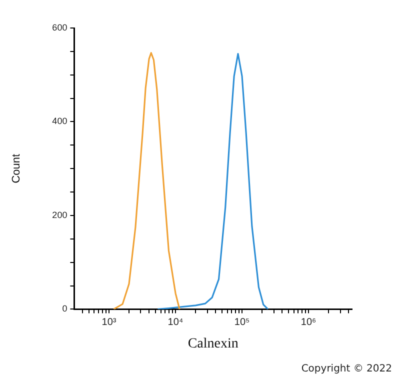 This screenshot has height=378, width=400. Describe the element at coordinates (60, 215) in the screenshot. I see `y-tick-label: 200` at that location.